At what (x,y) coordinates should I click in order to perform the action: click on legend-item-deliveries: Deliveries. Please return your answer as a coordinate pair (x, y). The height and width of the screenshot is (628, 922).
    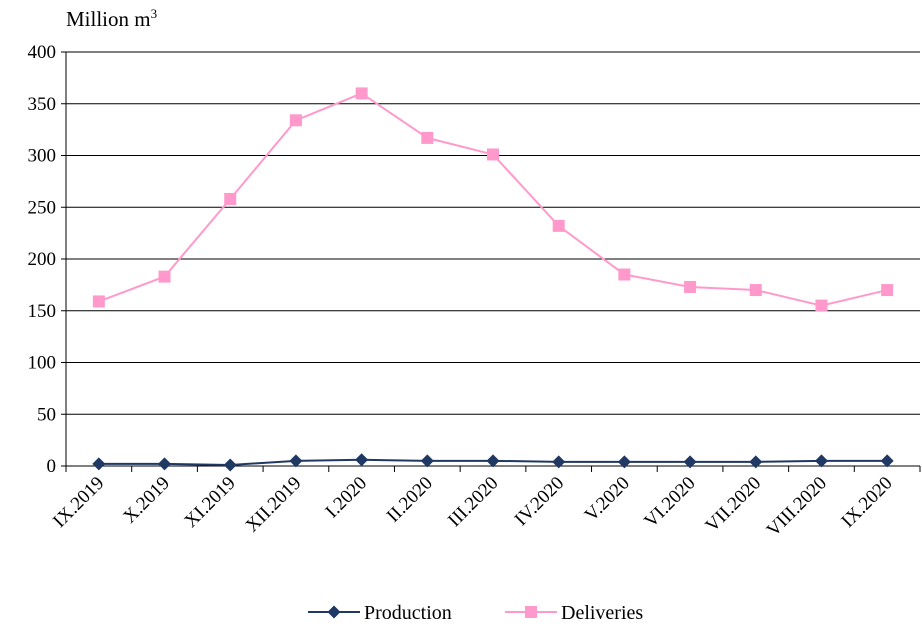
    Looking at the image, I should click on (574, 613).